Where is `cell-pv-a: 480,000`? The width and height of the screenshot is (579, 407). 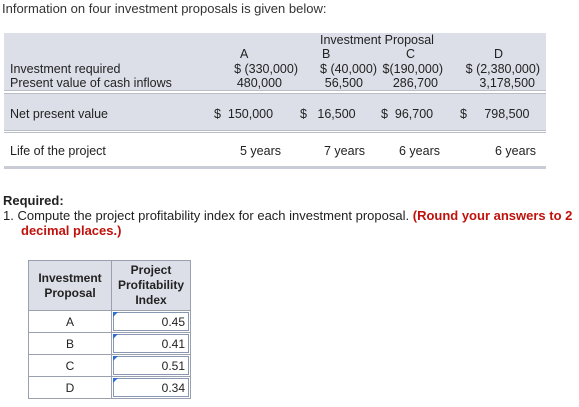 cell-pv-a: 480,000 is located at coordinates (259, 83).